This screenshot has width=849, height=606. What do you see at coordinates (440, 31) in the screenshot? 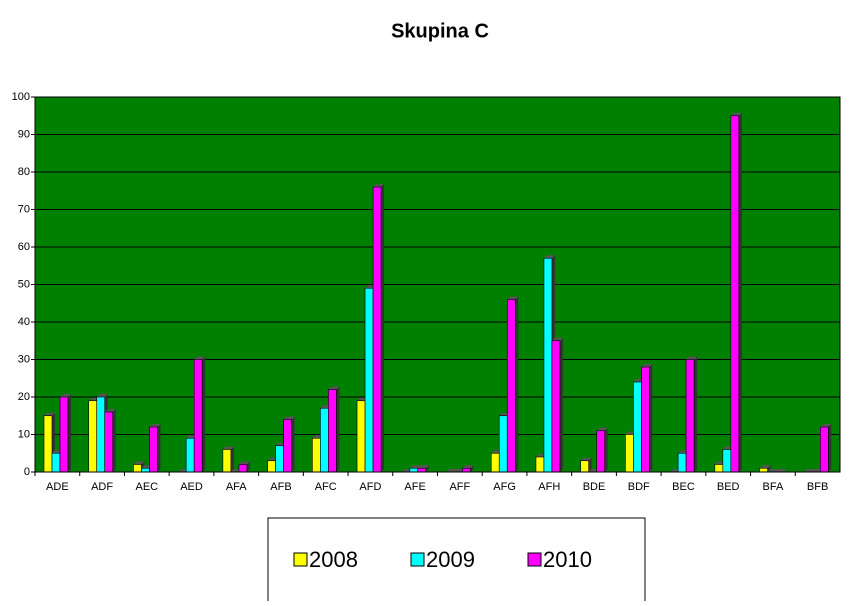
I see `chart-title: Skupina C` at bounding box center [440, 31].